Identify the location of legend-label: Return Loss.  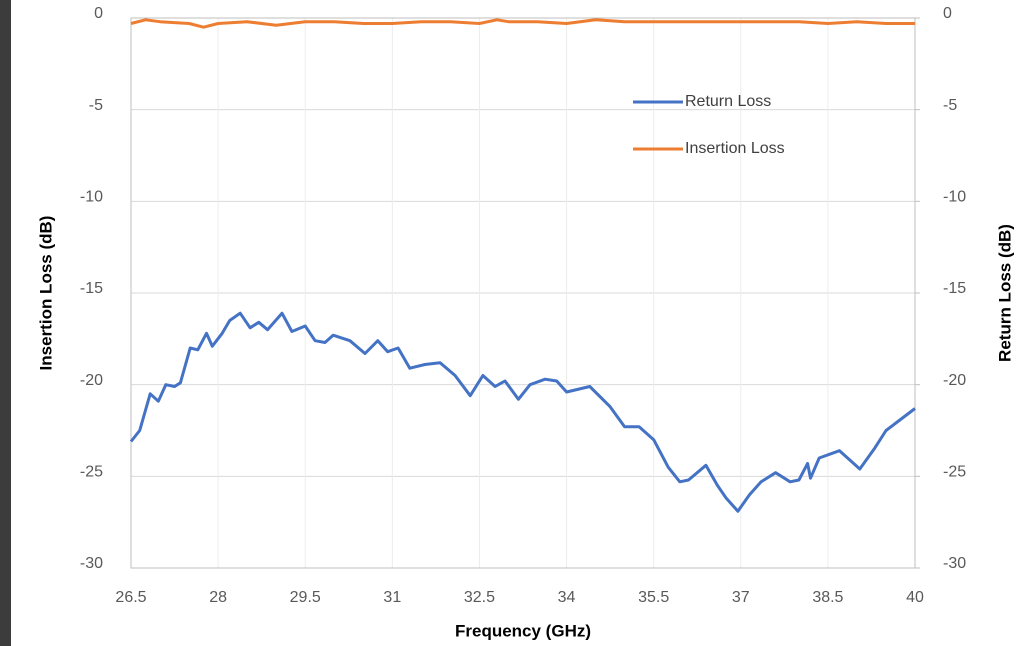
(728, 101).